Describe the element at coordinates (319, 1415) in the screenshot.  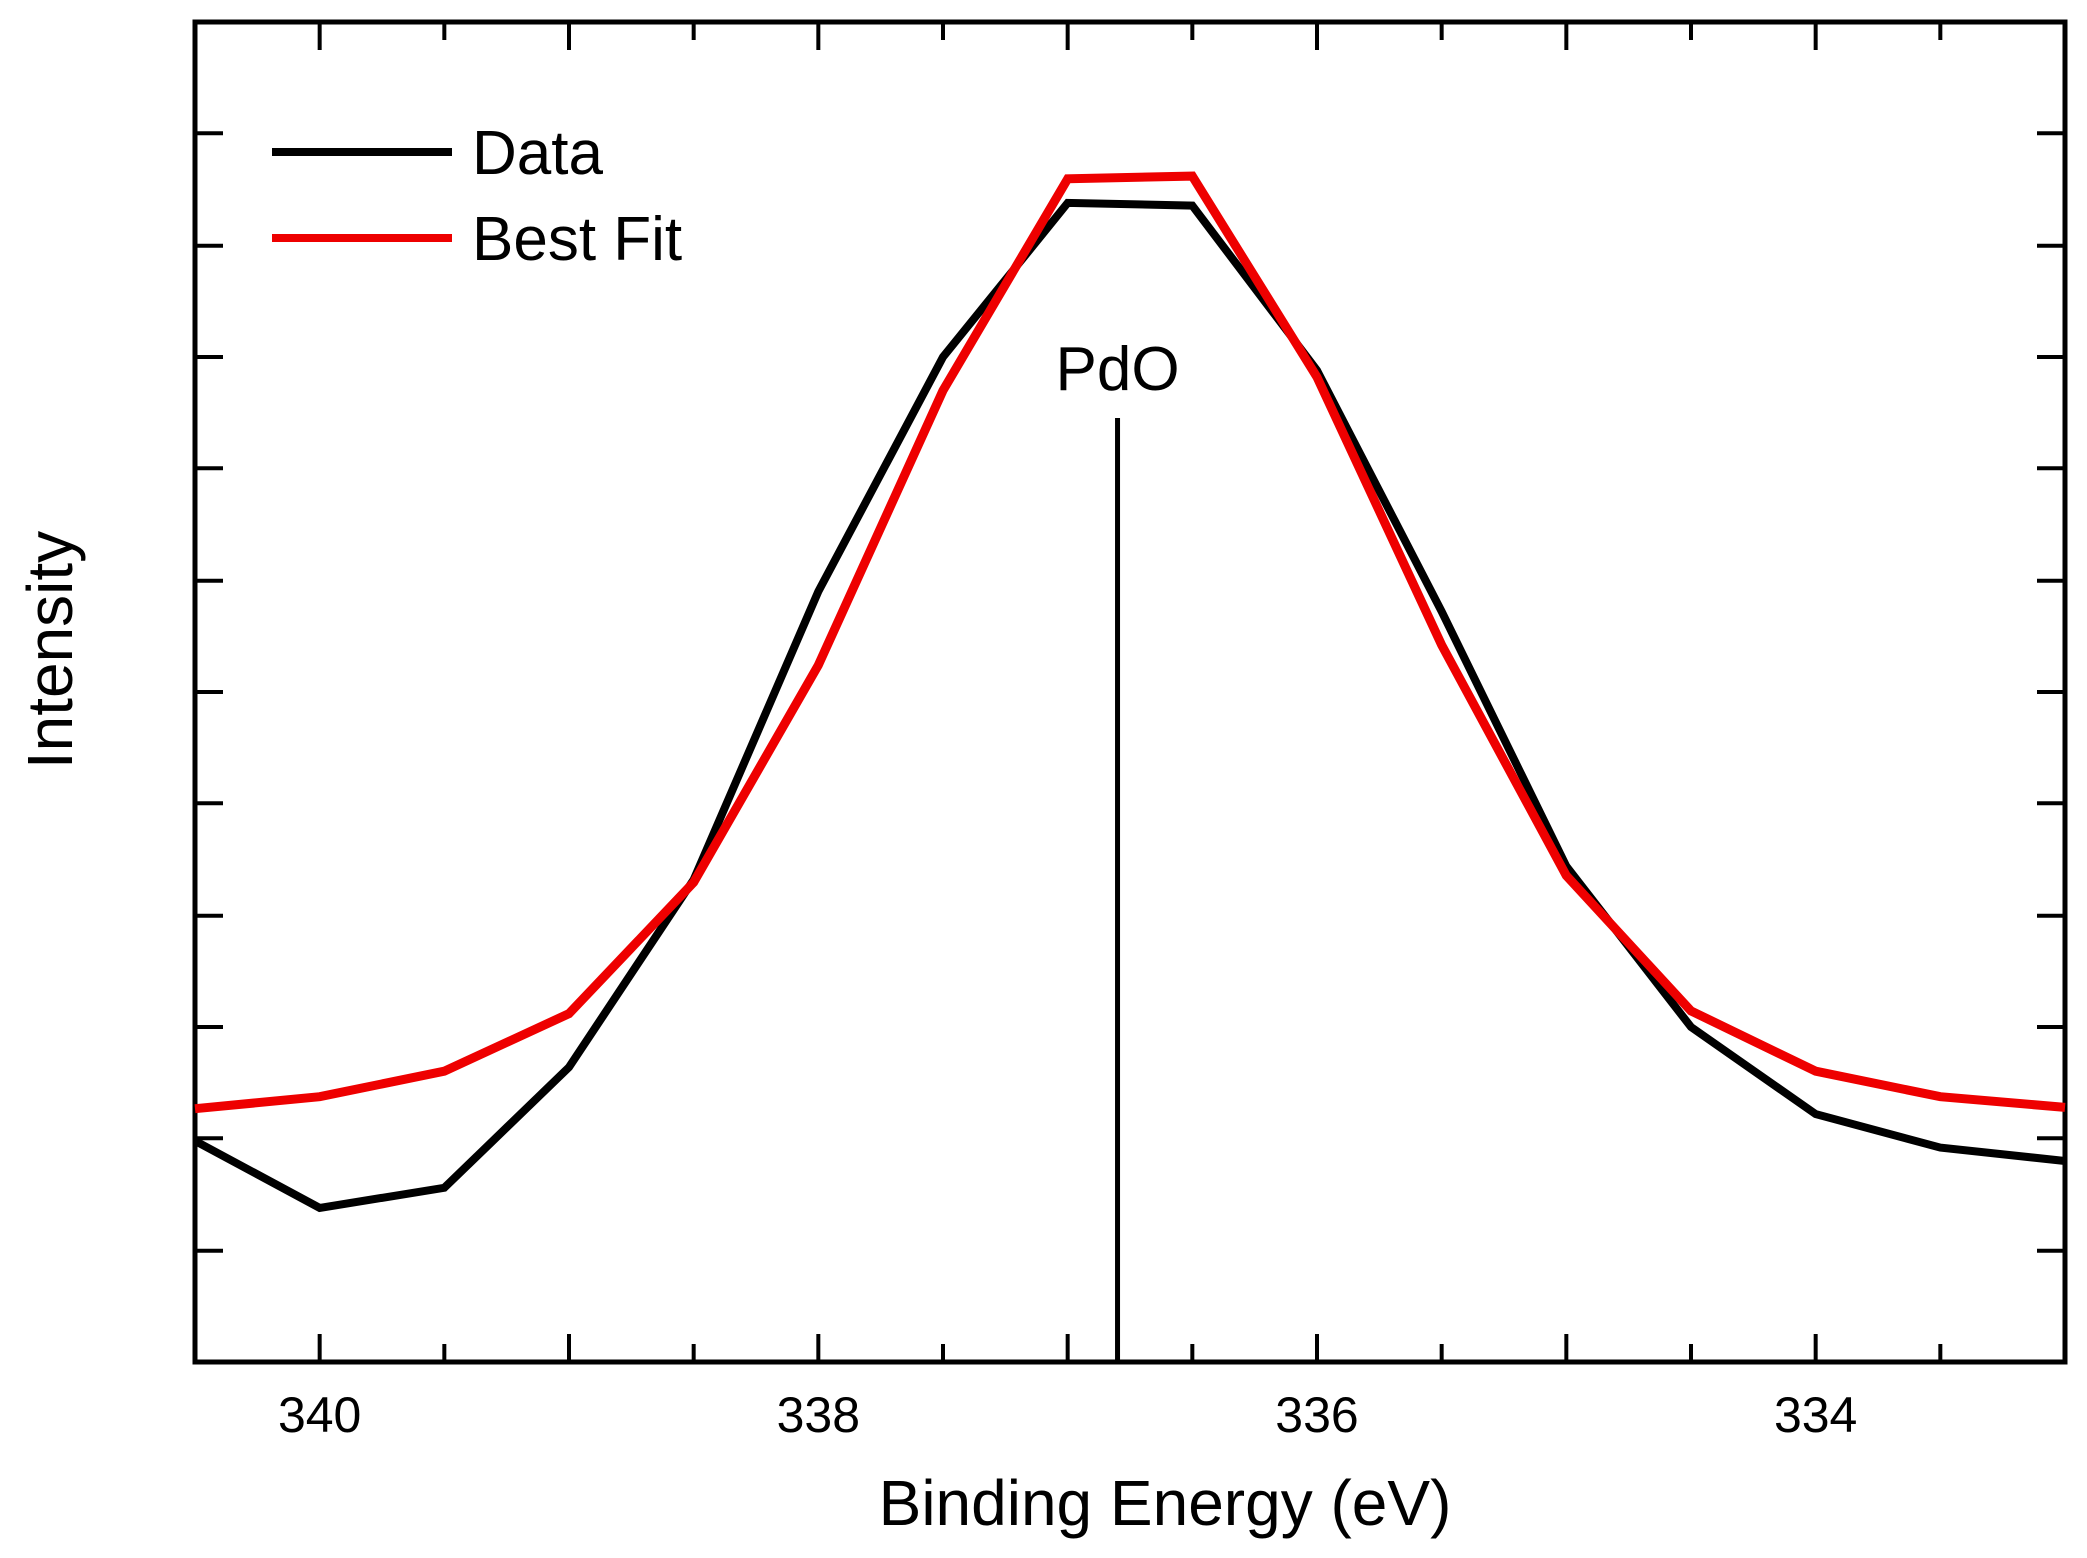
I see `x-tick-label-340: 340` at that location.